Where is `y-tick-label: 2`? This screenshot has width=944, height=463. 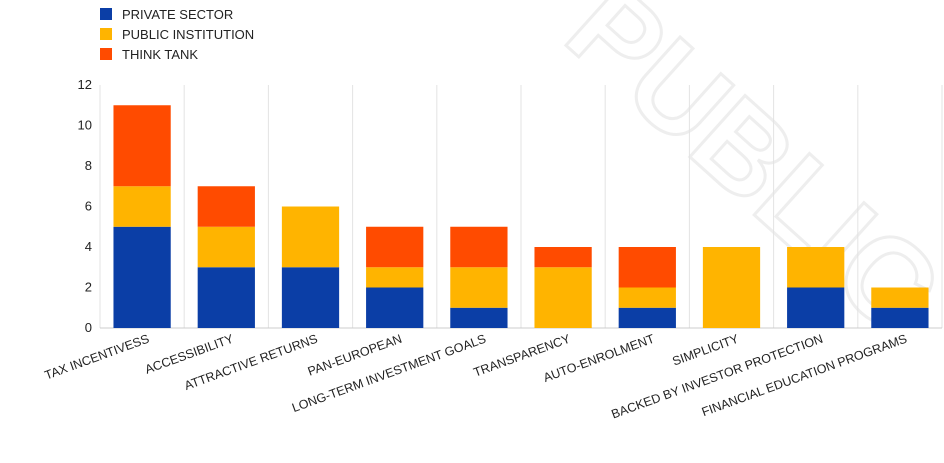
y-tick-label: 2 is located at coordinates (88, 287).